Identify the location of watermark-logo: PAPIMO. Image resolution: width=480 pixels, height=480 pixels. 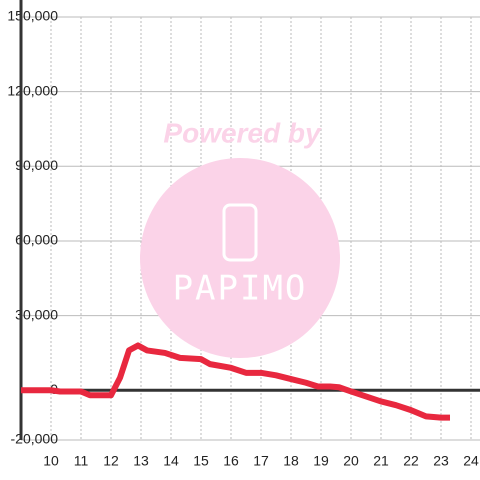
(240, 289).